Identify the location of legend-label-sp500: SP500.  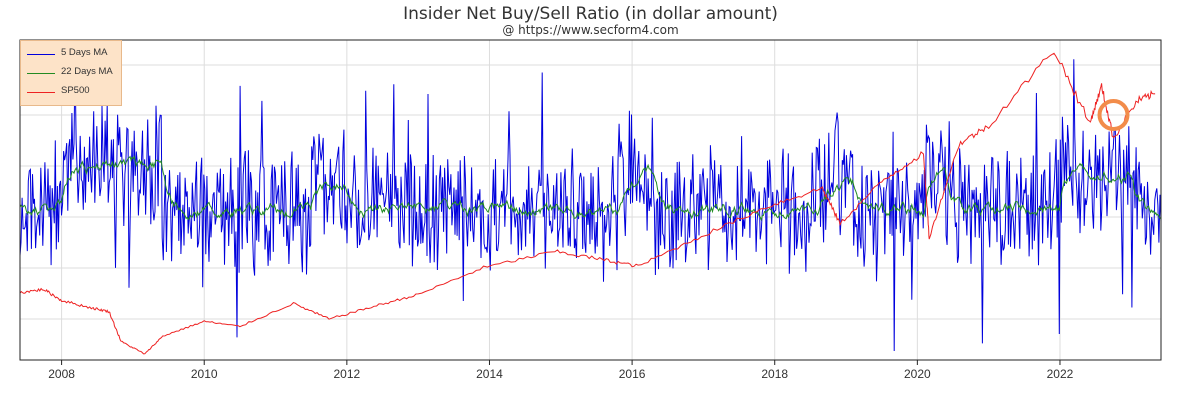
(75, 90).